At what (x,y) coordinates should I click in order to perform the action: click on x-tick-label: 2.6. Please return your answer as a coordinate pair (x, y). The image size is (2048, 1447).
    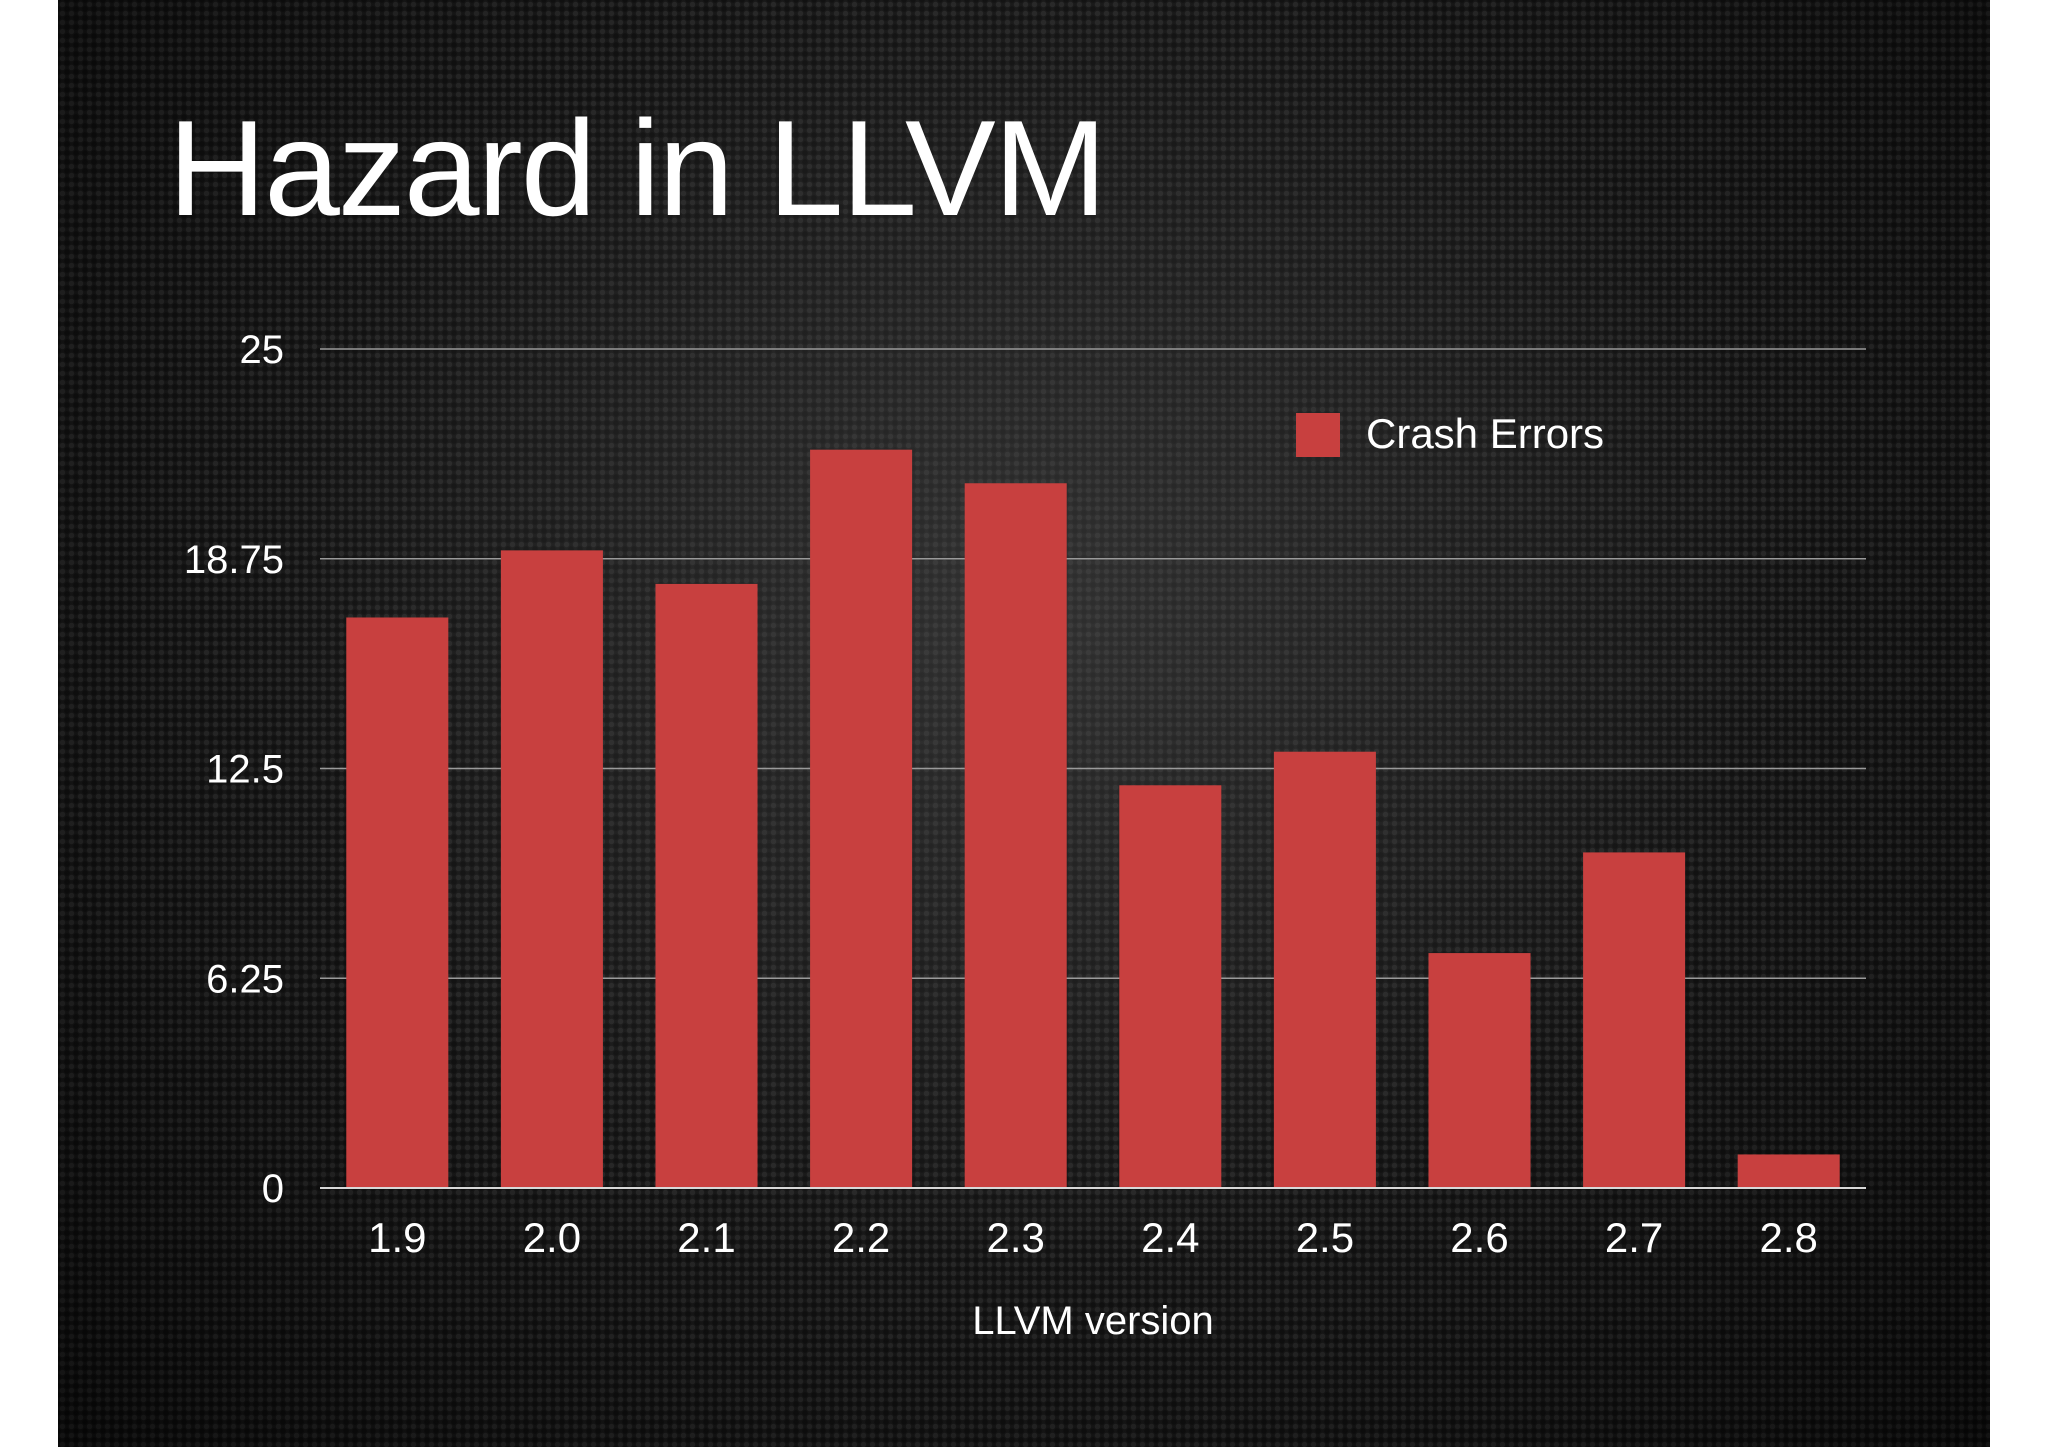
    Looking at the image, I should click on (1479, 1237).